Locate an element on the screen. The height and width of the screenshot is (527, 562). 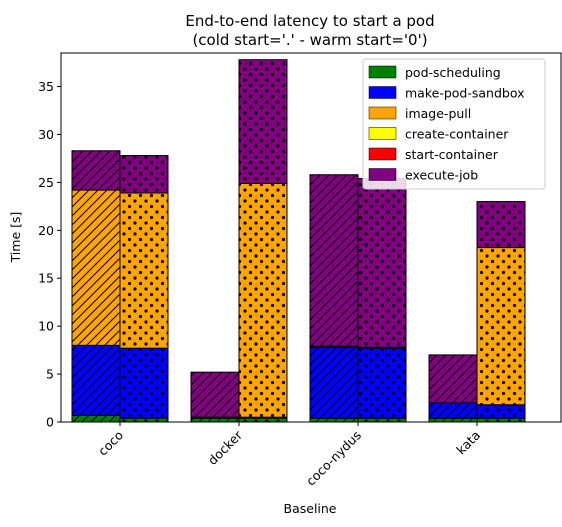
bar-pattern-coco-cold-make-pod-sandbox is located at coordinates (144, 383).